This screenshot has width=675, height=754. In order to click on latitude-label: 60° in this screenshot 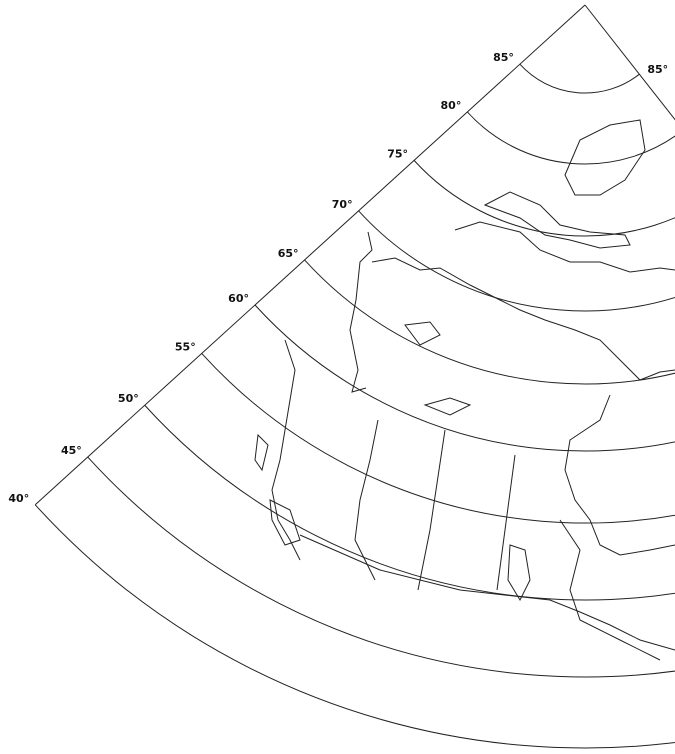, I will do `click(238, 298)`.